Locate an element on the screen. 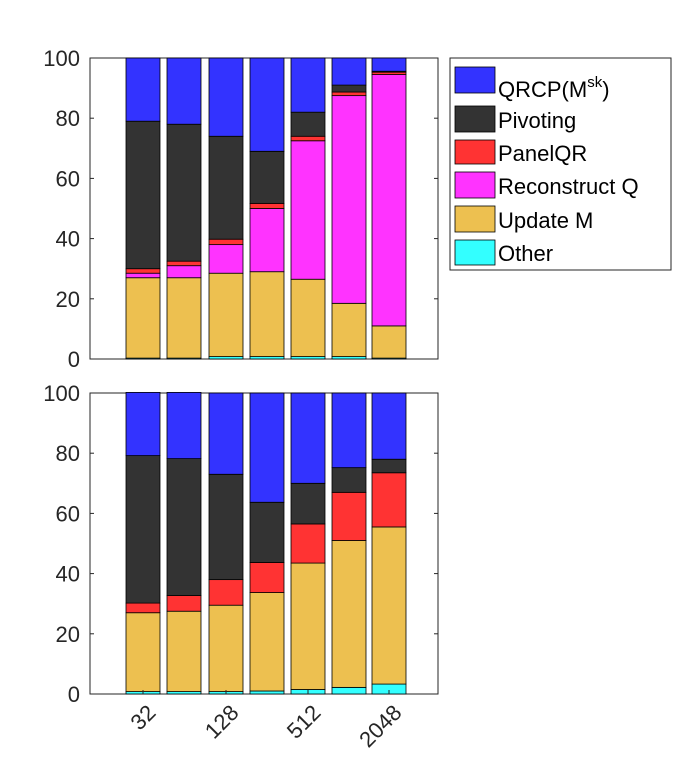 This screenshot has height=780, width=693. bottom-bar-5-pivoting is located at coordinates (308, 503).